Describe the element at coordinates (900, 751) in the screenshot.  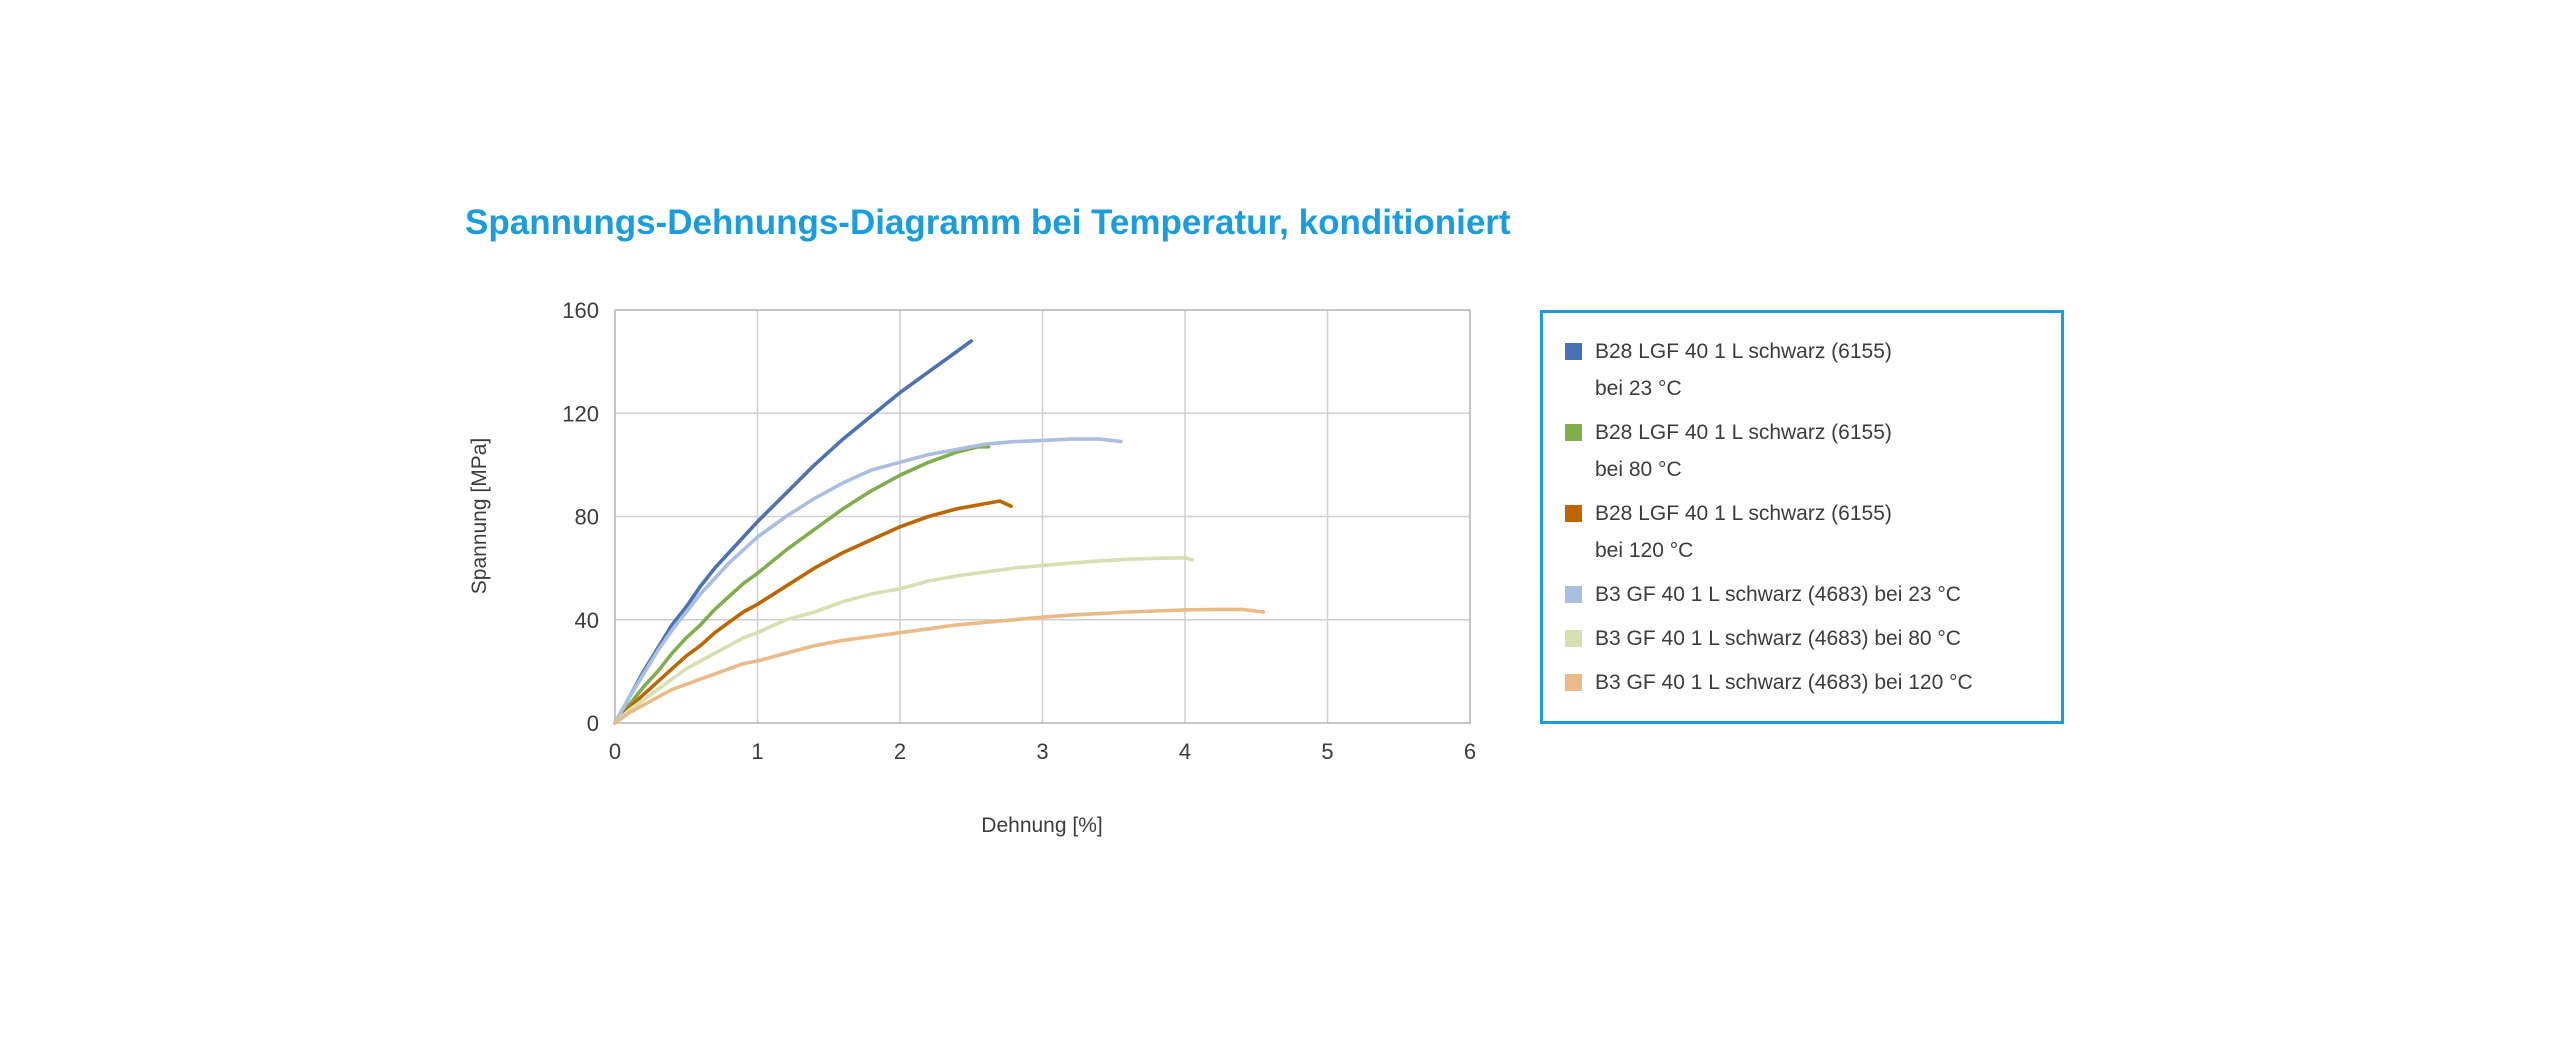
I see `x-tick-label: 2` at that location.